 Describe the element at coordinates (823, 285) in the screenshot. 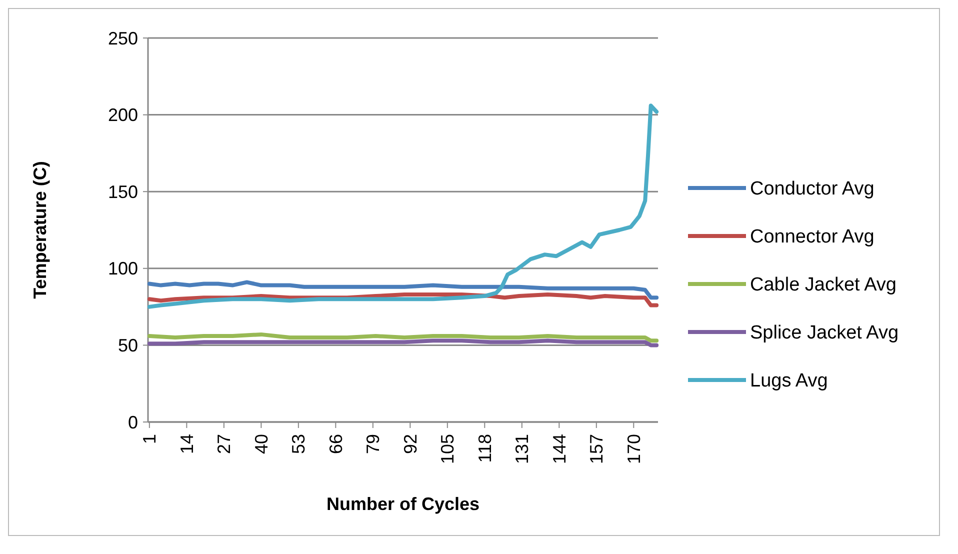

I see `legend-label: Cable Jacket Avg` at that location.